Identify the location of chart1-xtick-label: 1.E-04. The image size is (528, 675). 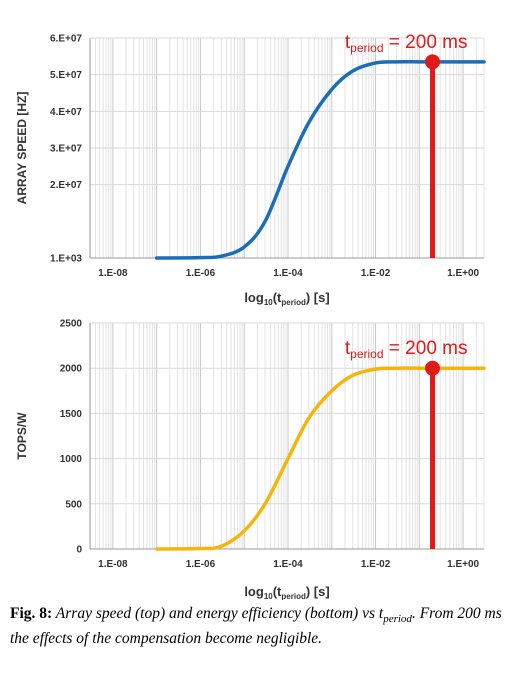
(288, 273).